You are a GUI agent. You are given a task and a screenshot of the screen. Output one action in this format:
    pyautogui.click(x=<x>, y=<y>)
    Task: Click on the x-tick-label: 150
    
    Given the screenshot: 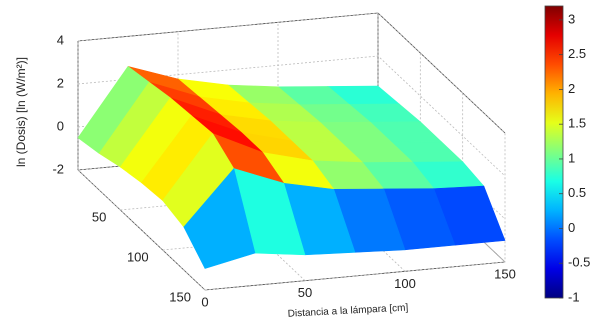 What is the action you would take?
    pyautogui.click(x=505, y=273)
    